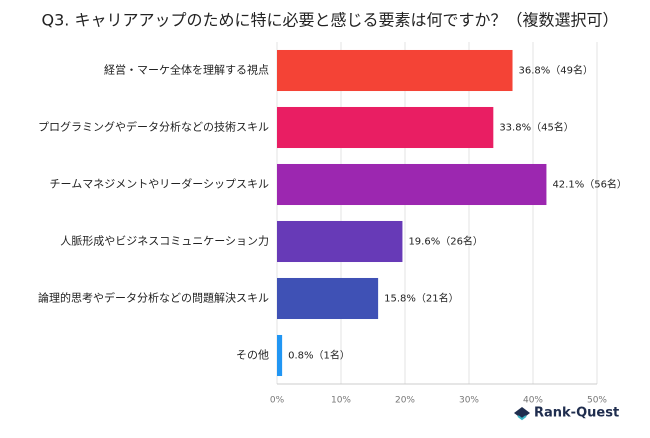  Describe the element at coordinates (405, 401) in the screenshot. I see `x-tick-label: 20%` at that location.